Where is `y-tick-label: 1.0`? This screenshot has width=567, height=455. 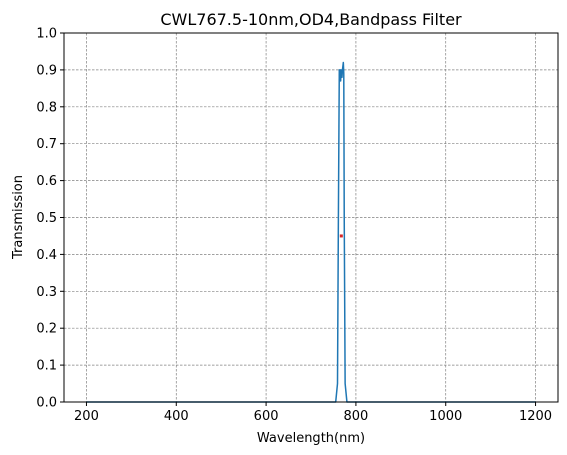 y-tick-label: 1.0 is located at coordinates (46, 34).